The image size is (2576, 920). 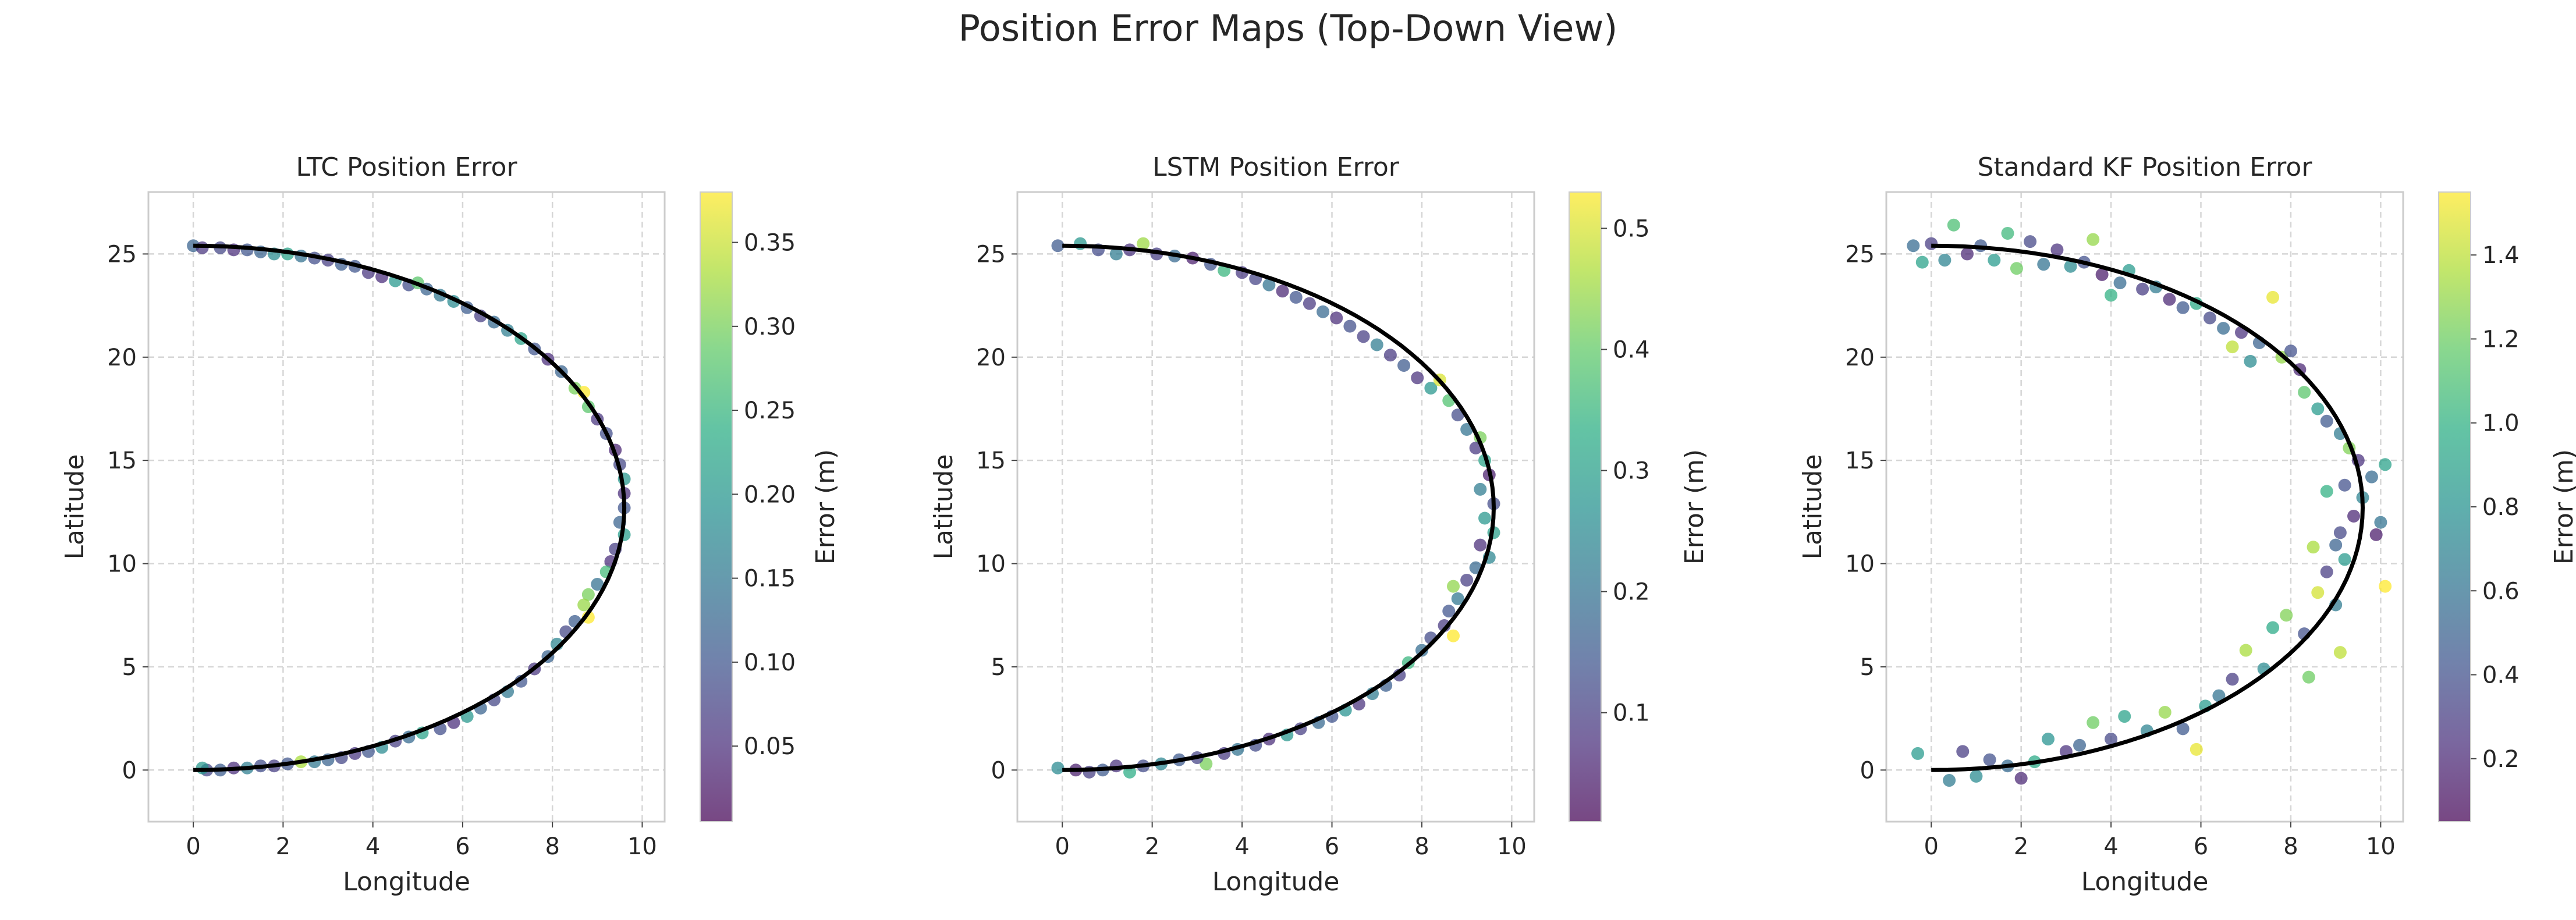 I want to click on colorbar-tick-label: 0.10, so click(x=770, y=662).